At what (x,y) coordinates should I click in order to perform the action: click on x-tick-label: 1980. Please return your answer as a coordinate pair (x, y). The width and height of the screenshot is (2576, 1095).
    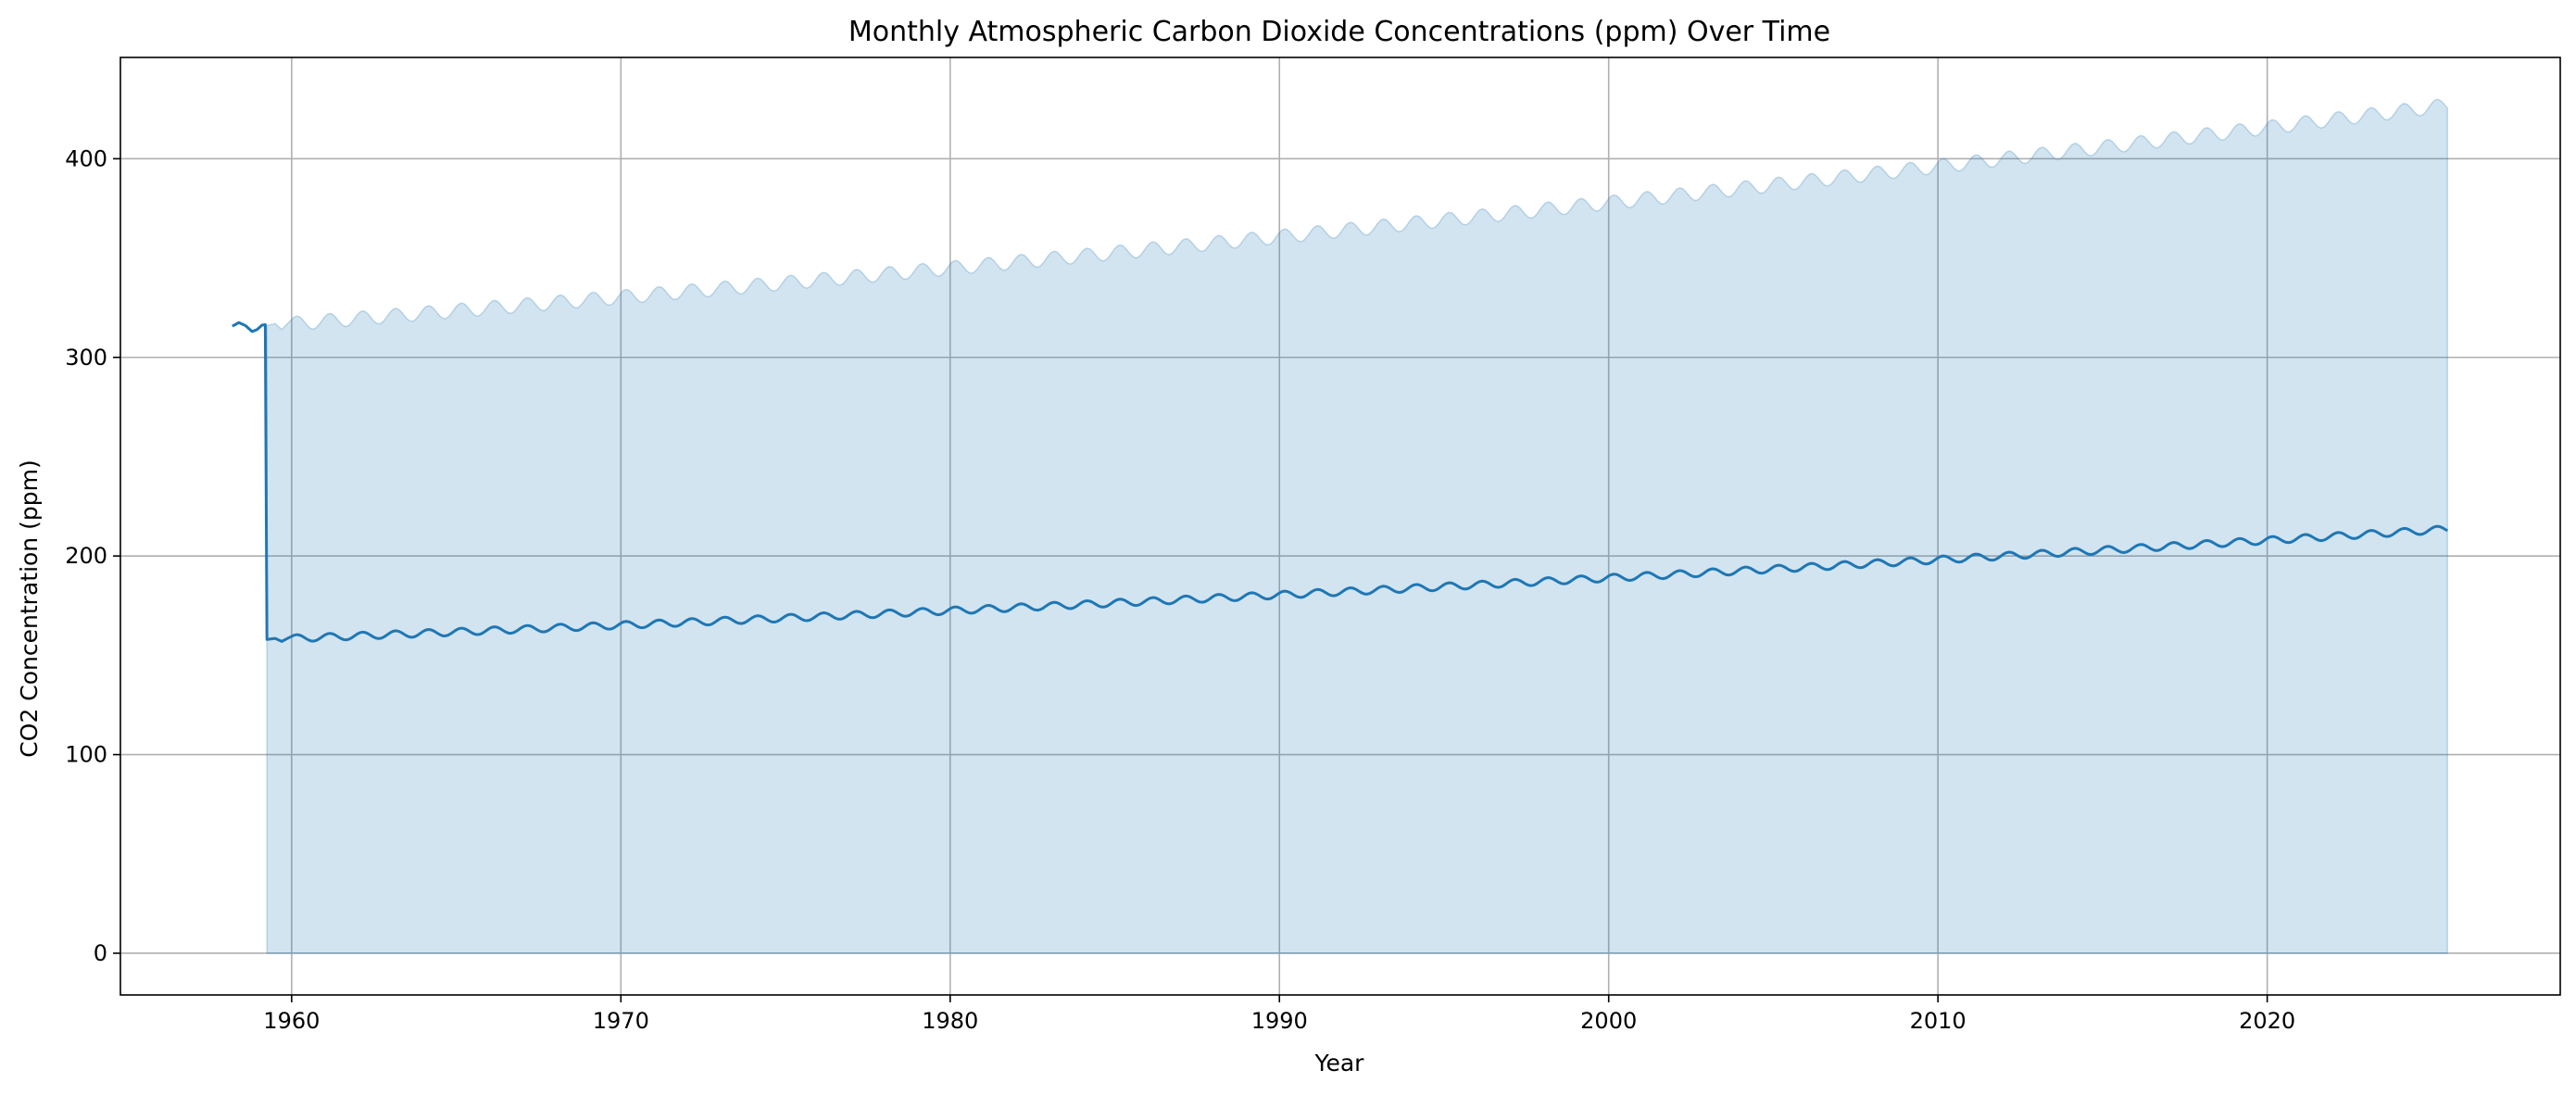
    Looking at the image, I should click on (950, 1021).